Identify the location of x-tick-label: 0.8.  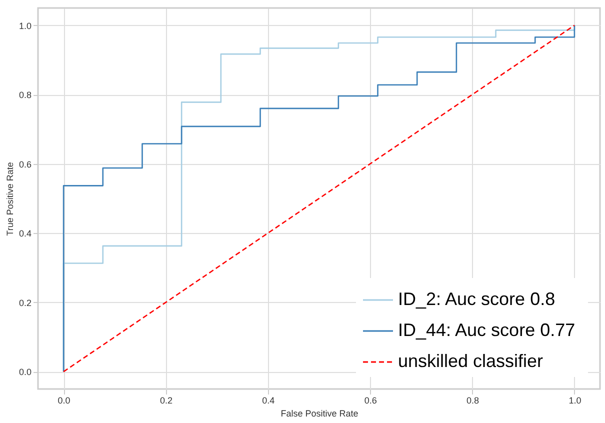
(473, 401).